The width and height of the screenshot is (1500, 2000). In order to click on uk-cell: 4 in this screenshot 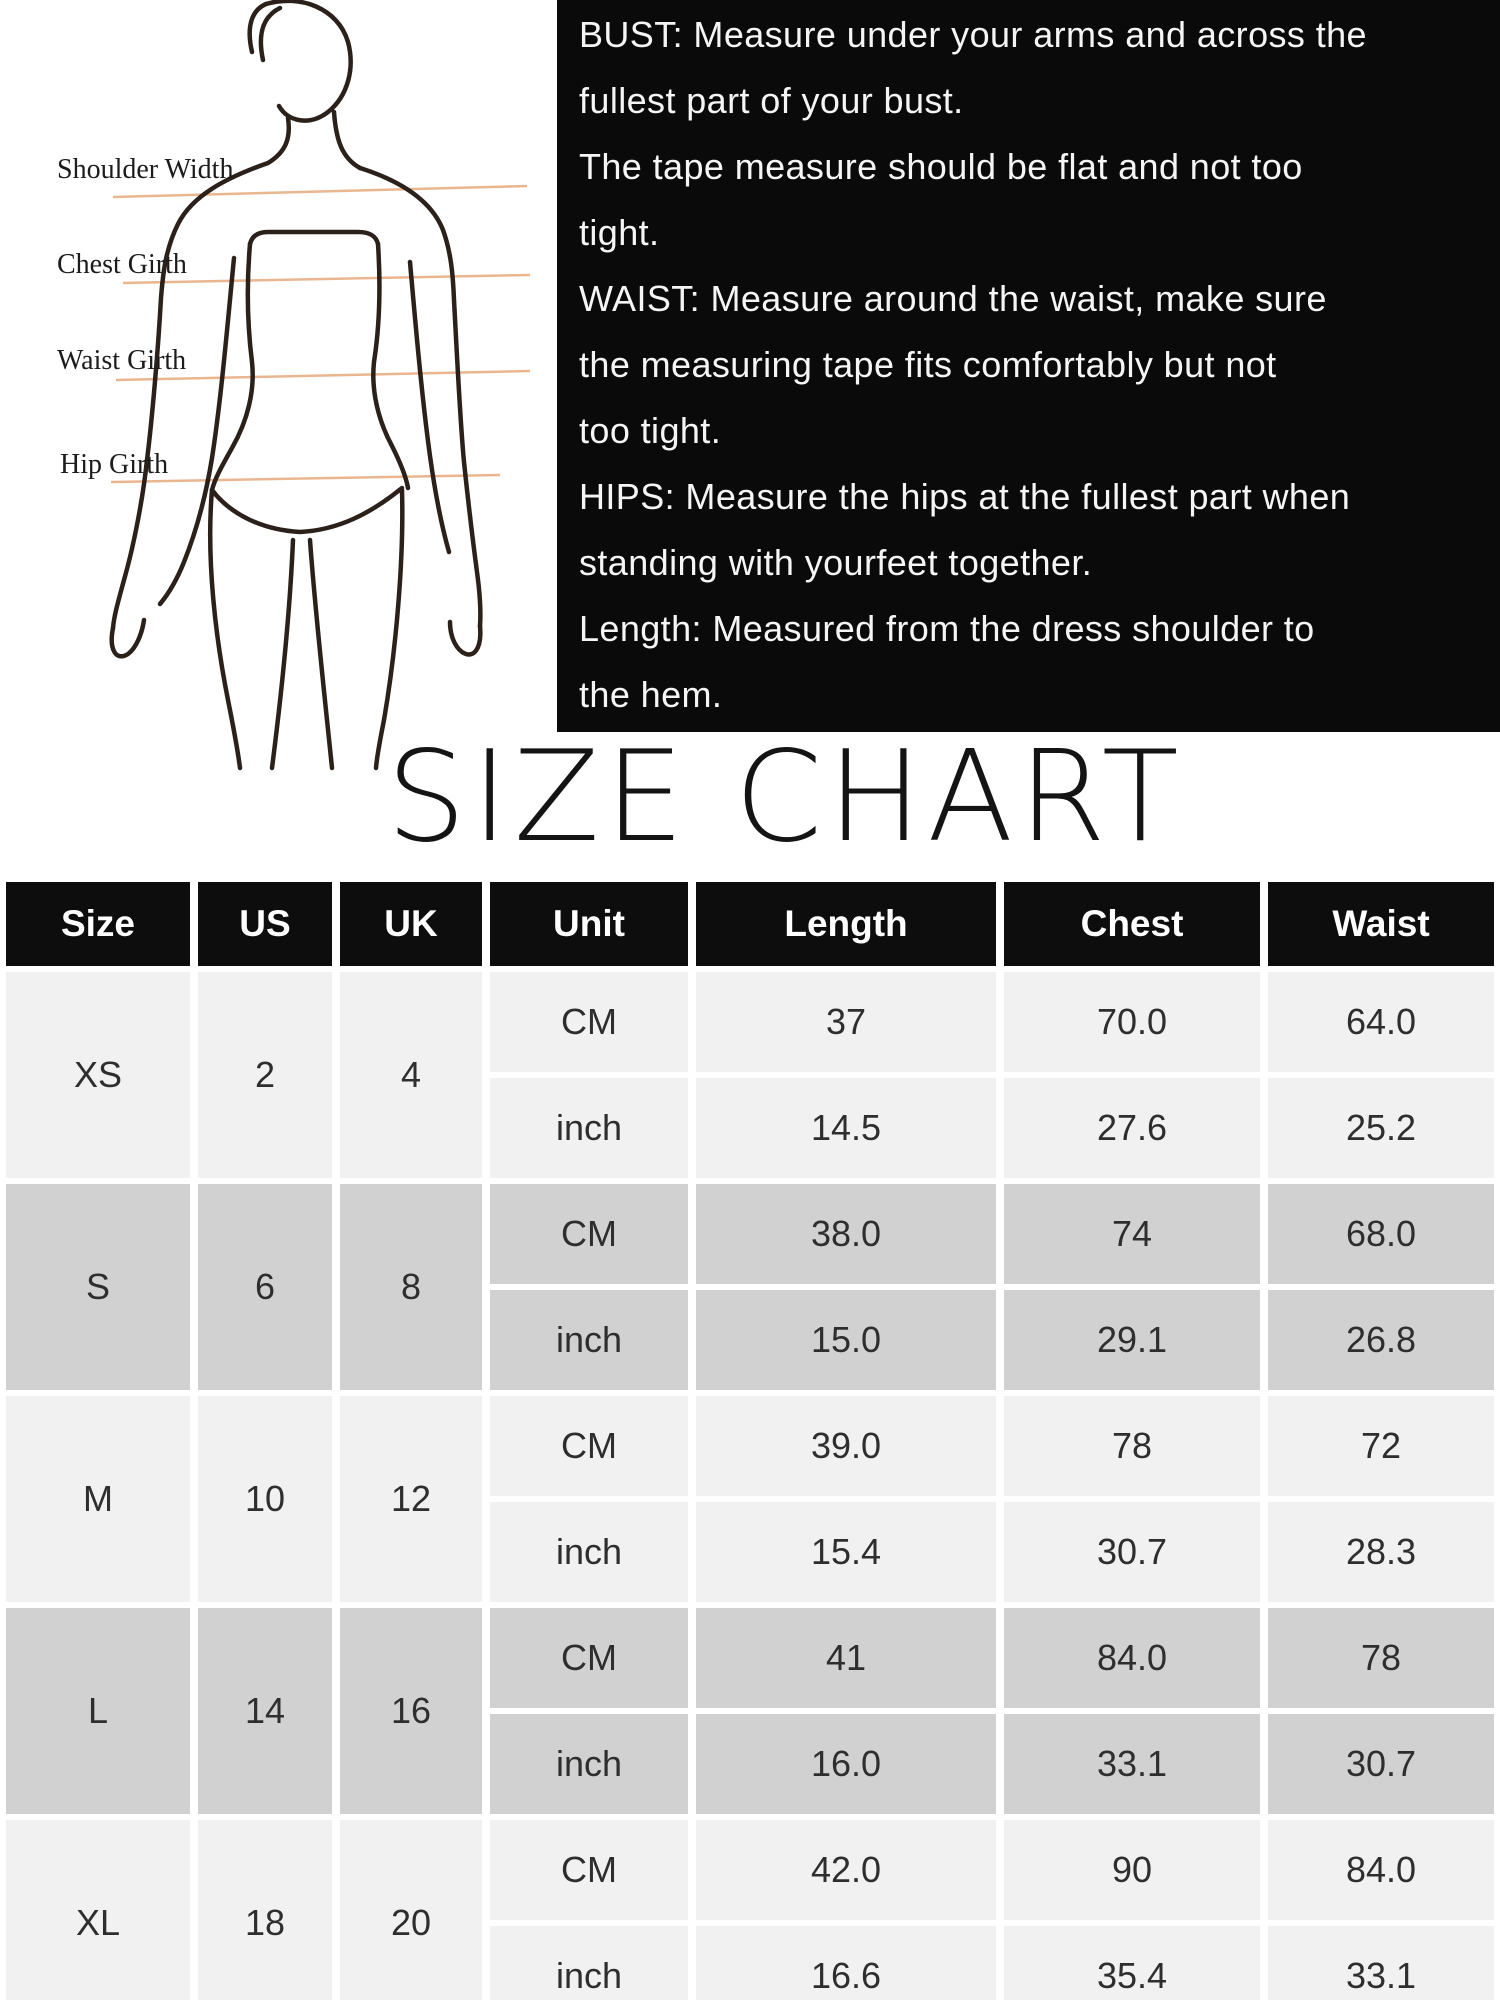, I will do `click(411, 1075)`.